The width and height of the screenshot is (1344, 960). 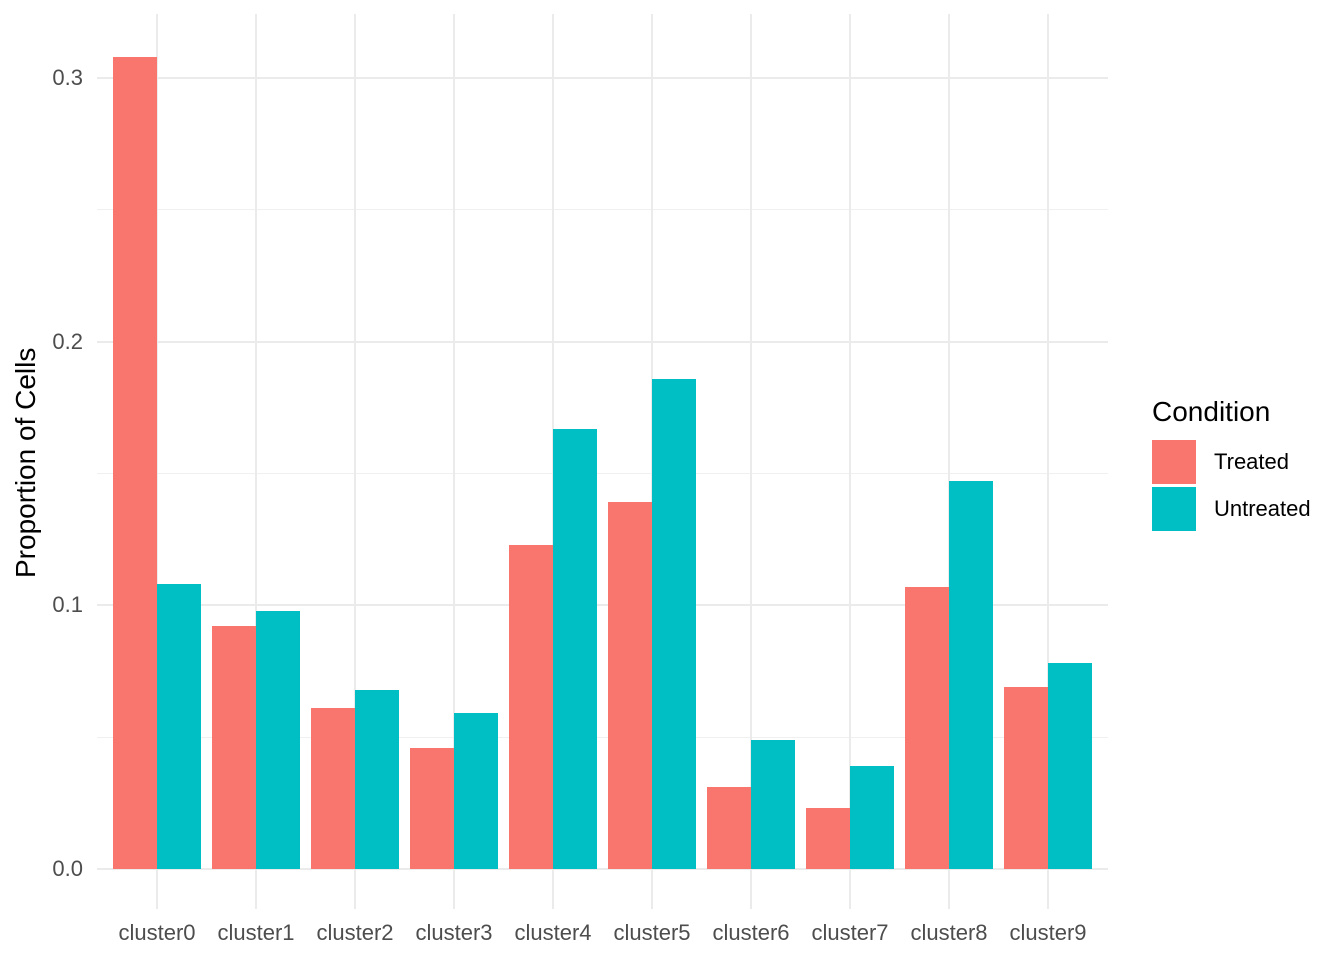 What do you see at coordinates (602, 473) in the screenshot?
I see `gridline-y-minor-0.15` at bounding box center [602, 473].